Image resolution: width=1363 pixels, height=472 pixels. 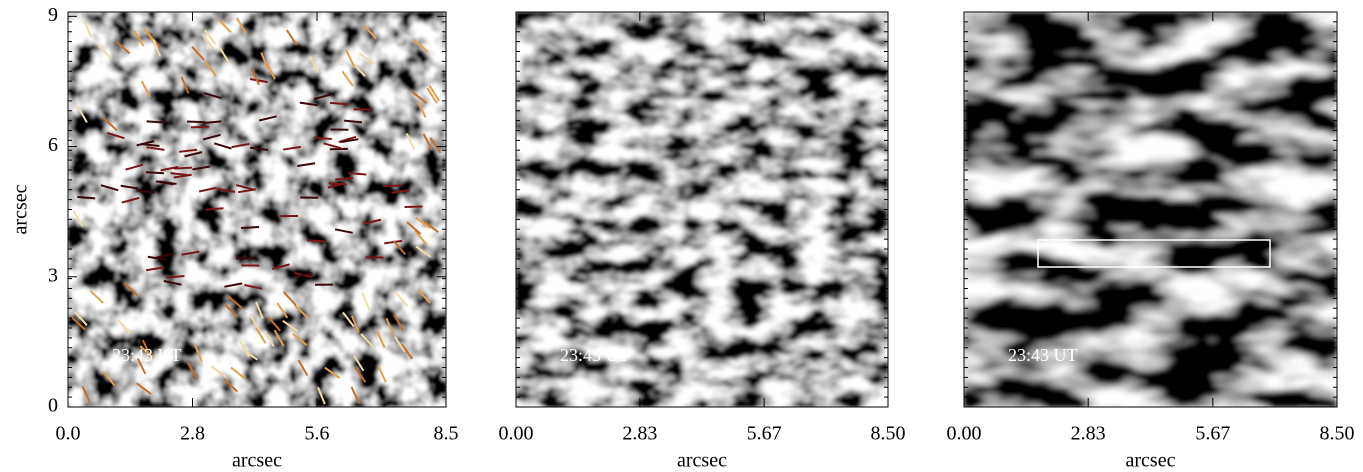 What do you see at coordinates (702, 461) in the screenshot?
I see `x-axis-label: arcsec` at bounding box center [702, 461].